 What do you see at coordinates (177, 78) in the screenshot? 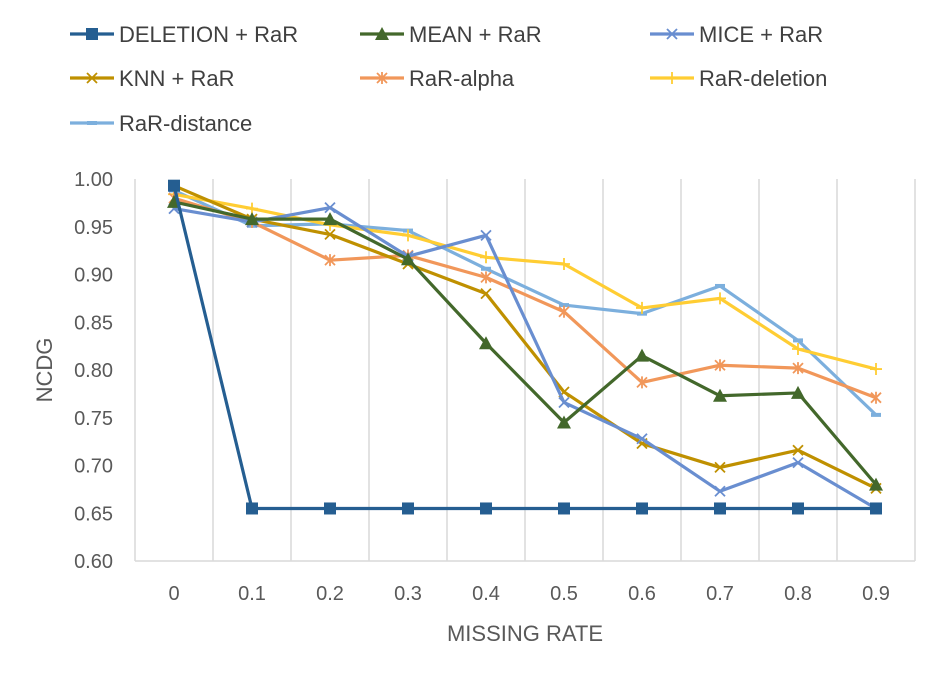
I see `legend-label: KNN + RaR` at bounding box center [177, 78].